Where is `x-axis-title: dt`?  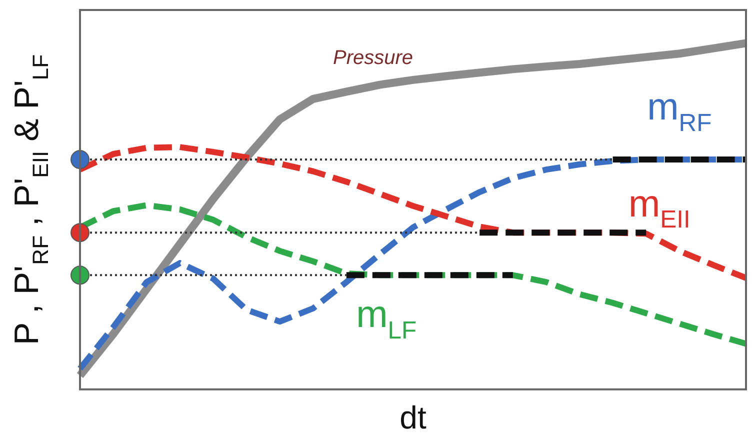 x-axis-title: dt is located at coordinates (413, 418).